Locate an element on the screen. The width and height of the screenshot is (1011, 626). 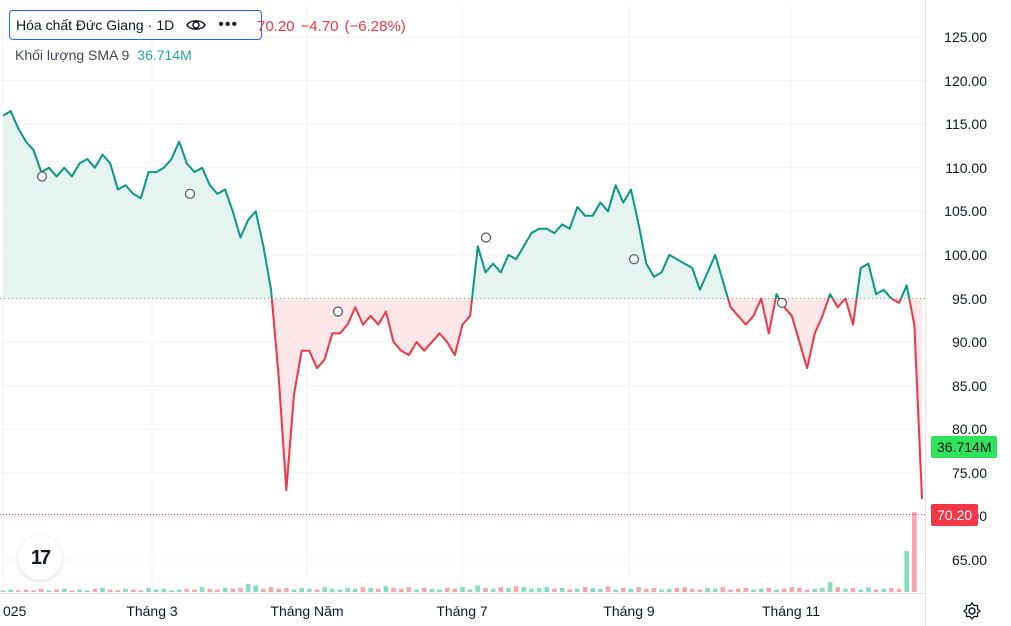
x-tick-label: Tháng 3 is located at coordinates (152, 611).